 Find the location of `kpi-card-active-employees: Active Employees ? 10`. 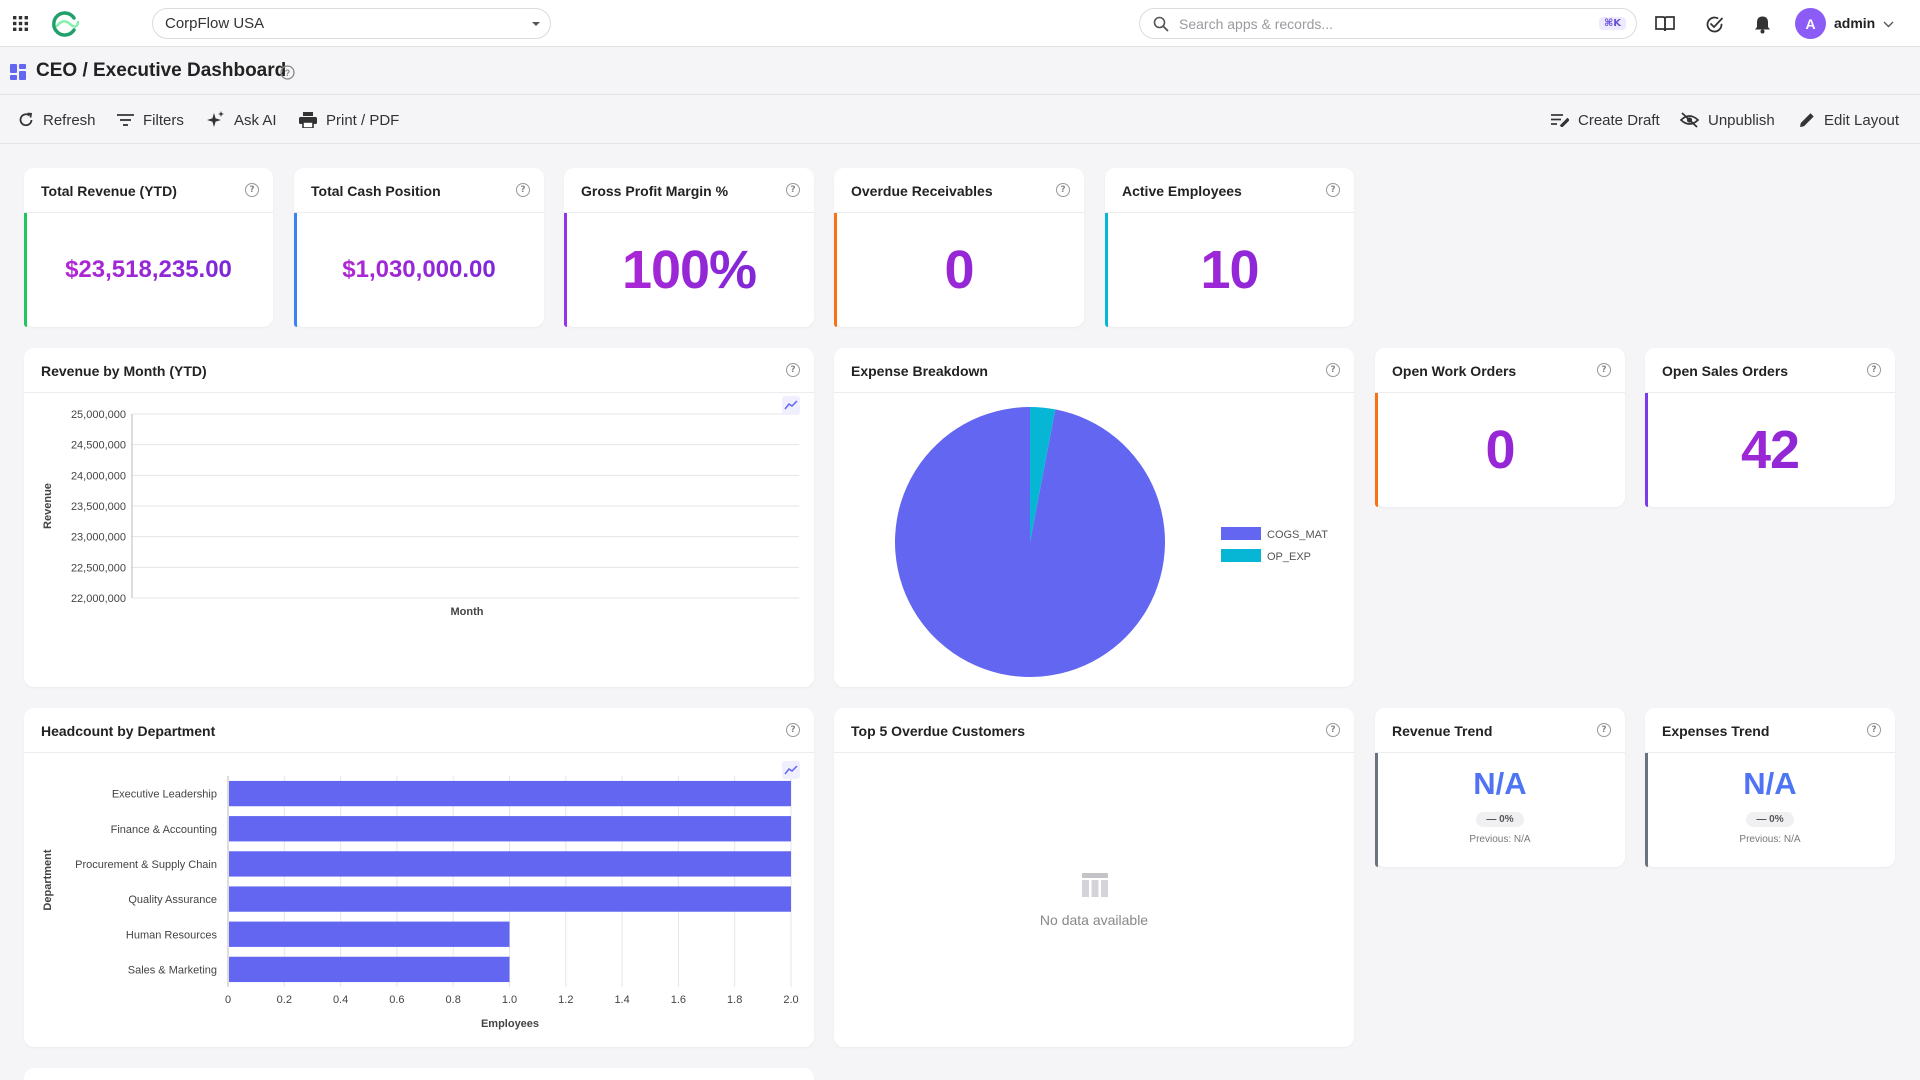

kpi-card-active-employees: Active Employees ? 10 is located at coordinates (1229, 247).